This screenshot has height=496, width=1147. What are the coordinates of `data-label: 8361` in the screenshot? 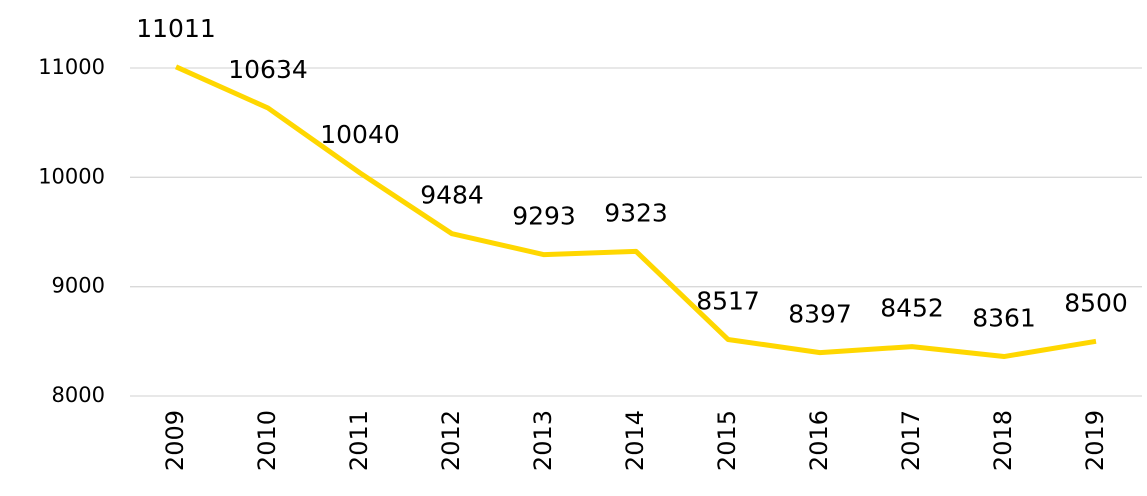 It's located at (1004, 318).